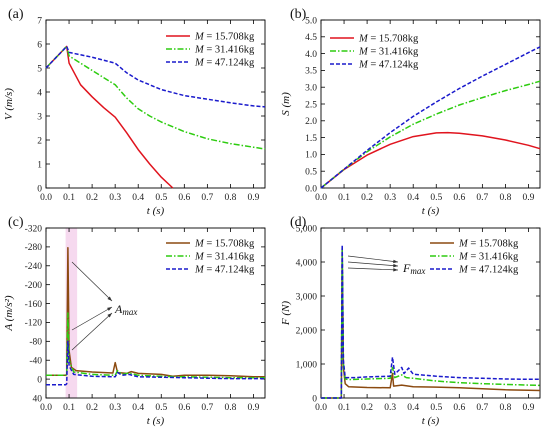 The width and height of the screenshot is (550, 433). I want to click on legend-value: = 15.708kg, so click(229, 37).